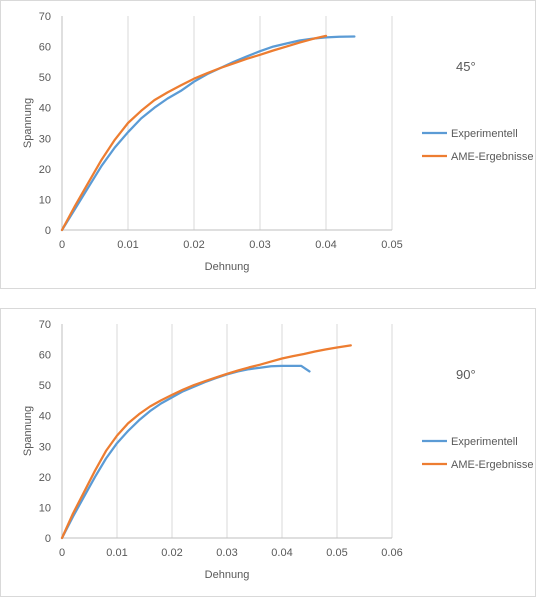 The height and width of the screenshot is (603, 538). What do you see at coordinates (185, 452) in the screenshot?
I see `series-line-experimentell` at bounding box center [185, 452].